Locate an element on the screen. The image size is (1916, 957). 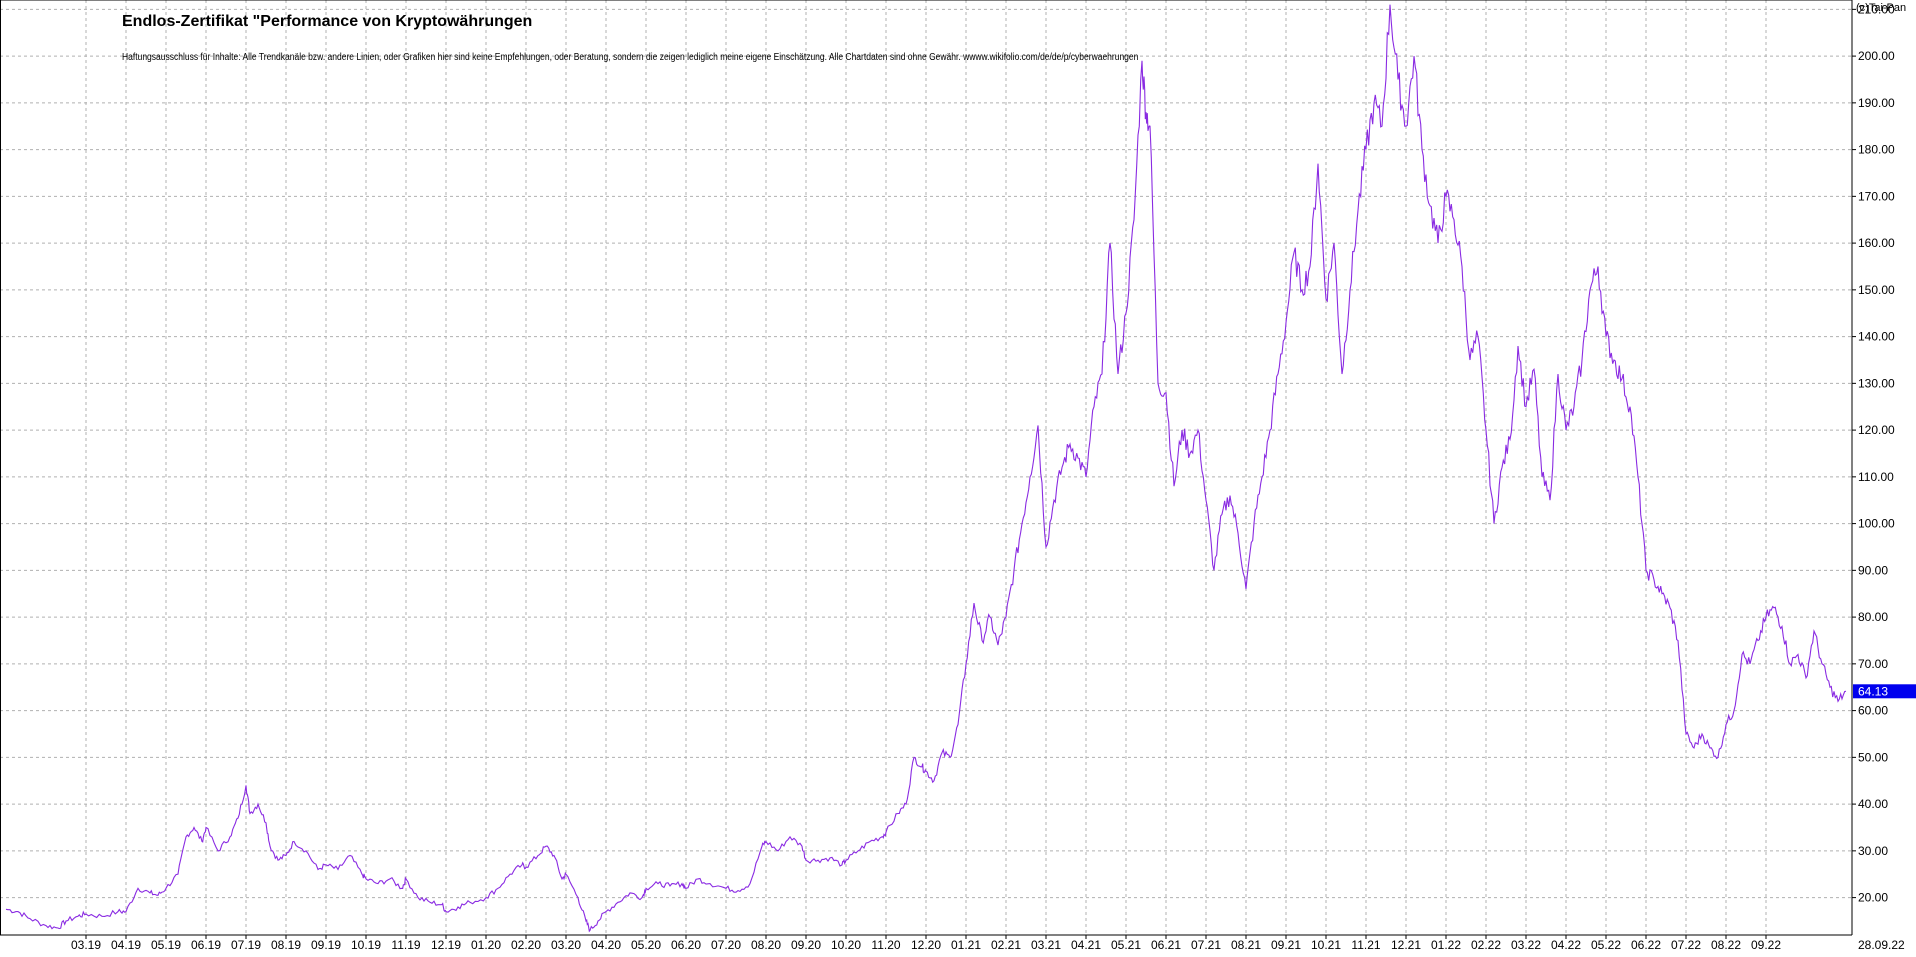
y-tick-label: 130.00 is located at coordinates (1876, 383).